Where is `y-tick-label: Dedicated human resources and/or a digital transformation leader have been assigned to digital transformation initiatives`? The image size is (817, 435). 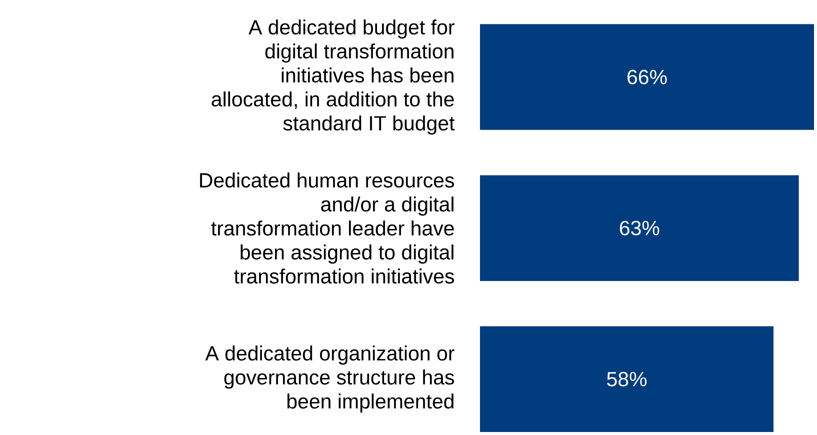
y-tick-label: Dedicated human resources and/or a digital transformation leader have been assigned to digital transformation initiatives is located at coordinates (327, 228).